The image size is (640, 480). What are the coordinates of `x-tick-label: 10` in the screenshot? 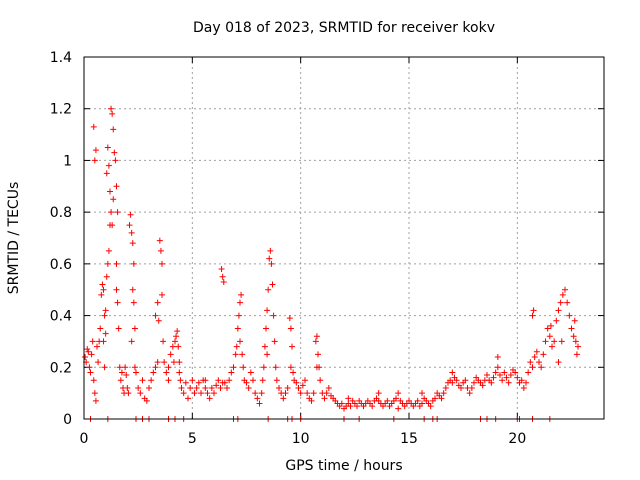 It's located at (301, 439).